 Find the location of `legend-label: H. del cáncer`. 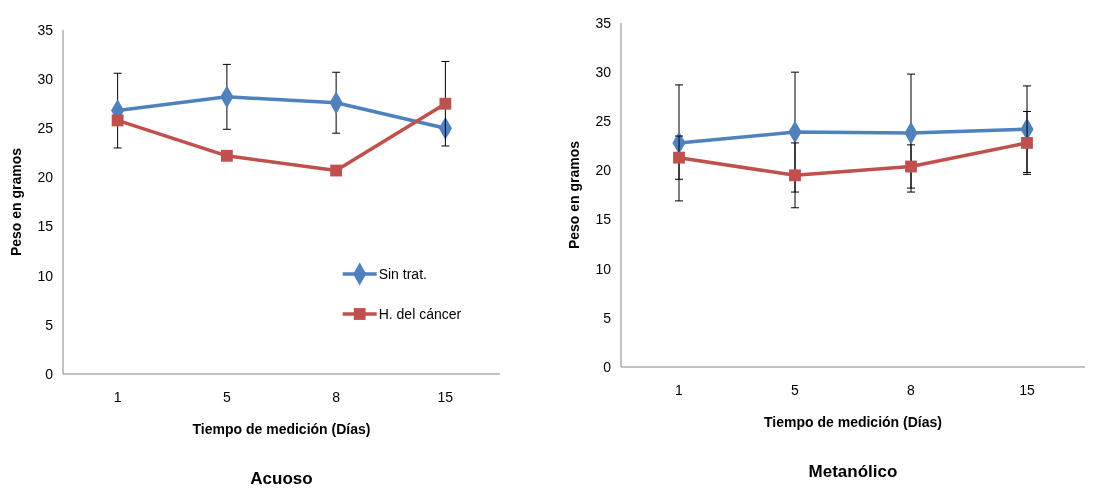

legend-label: H. del cáncer is located at coordinates (420, 313).